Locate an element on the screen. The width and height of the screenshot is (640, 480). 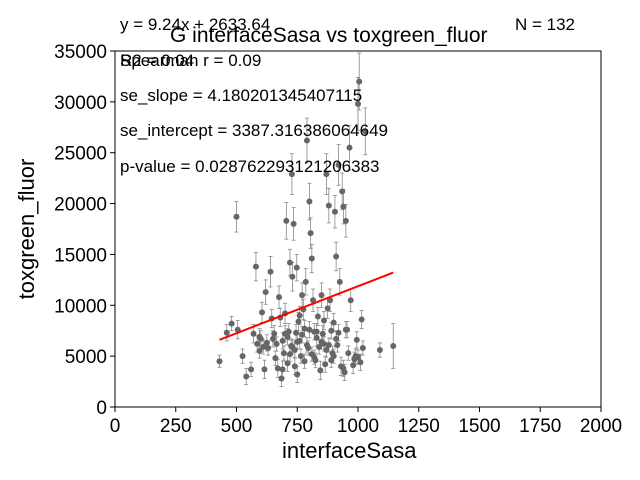
y-tick-label: 30000 is located at coordinates (80, 103).